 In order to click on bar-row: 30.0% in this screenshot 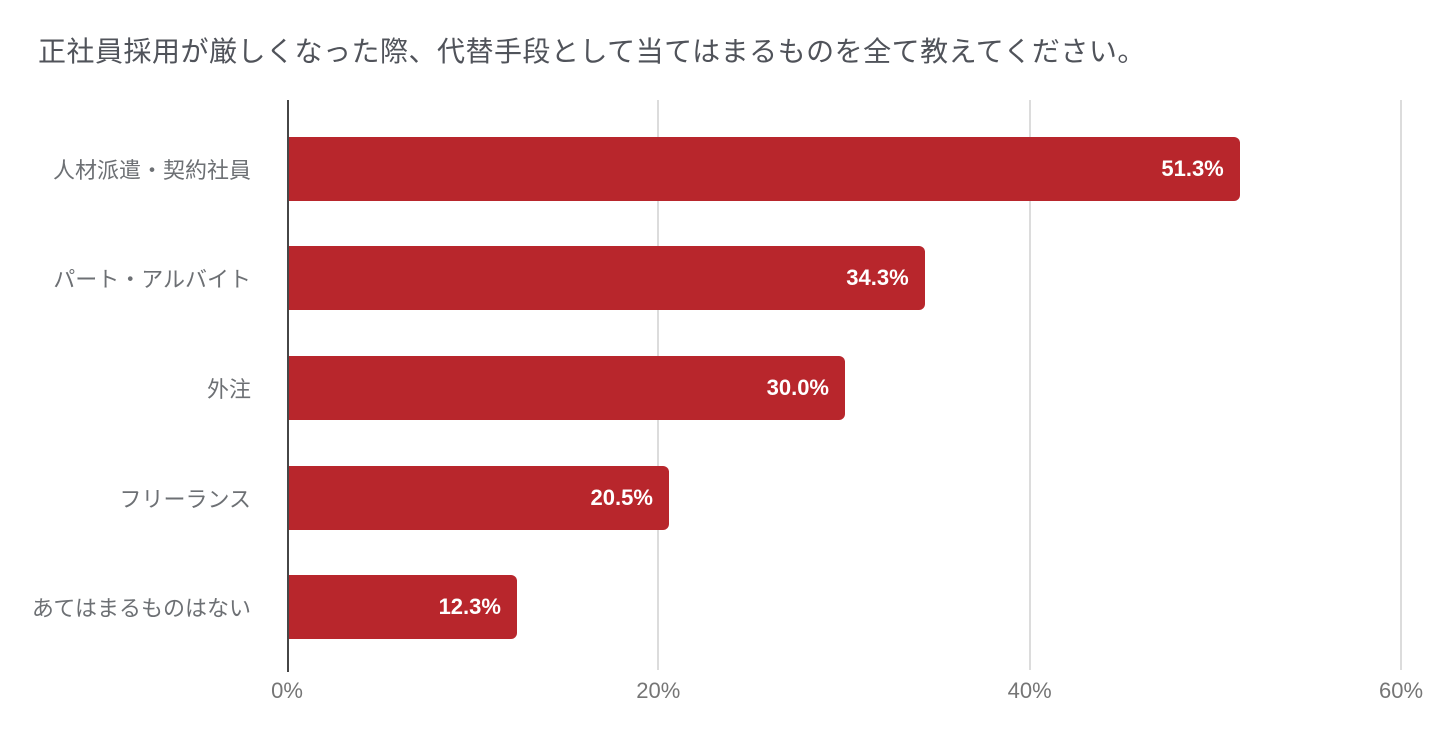, I will do `click(845, 388)`.